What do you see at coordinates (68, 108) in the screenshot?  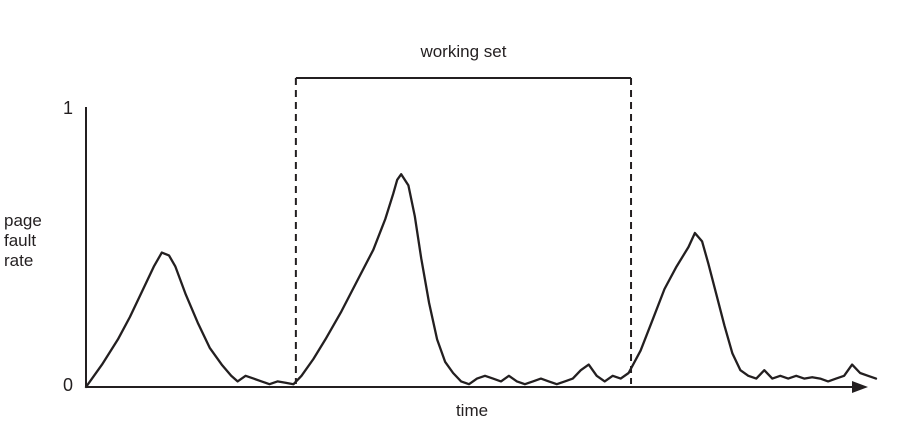 I see `y-tick-label-1: 1` at bounding box center [68, 108].